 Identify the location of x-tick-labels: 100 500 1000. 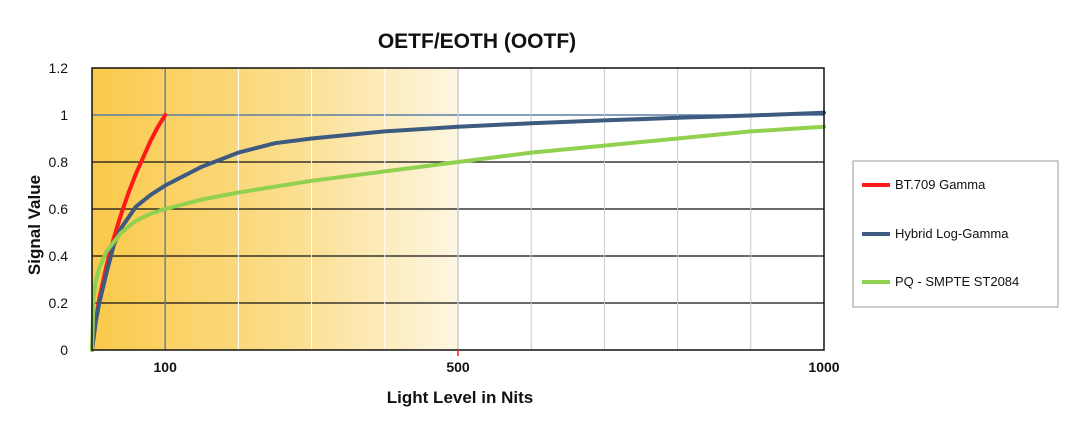
(497, 362).